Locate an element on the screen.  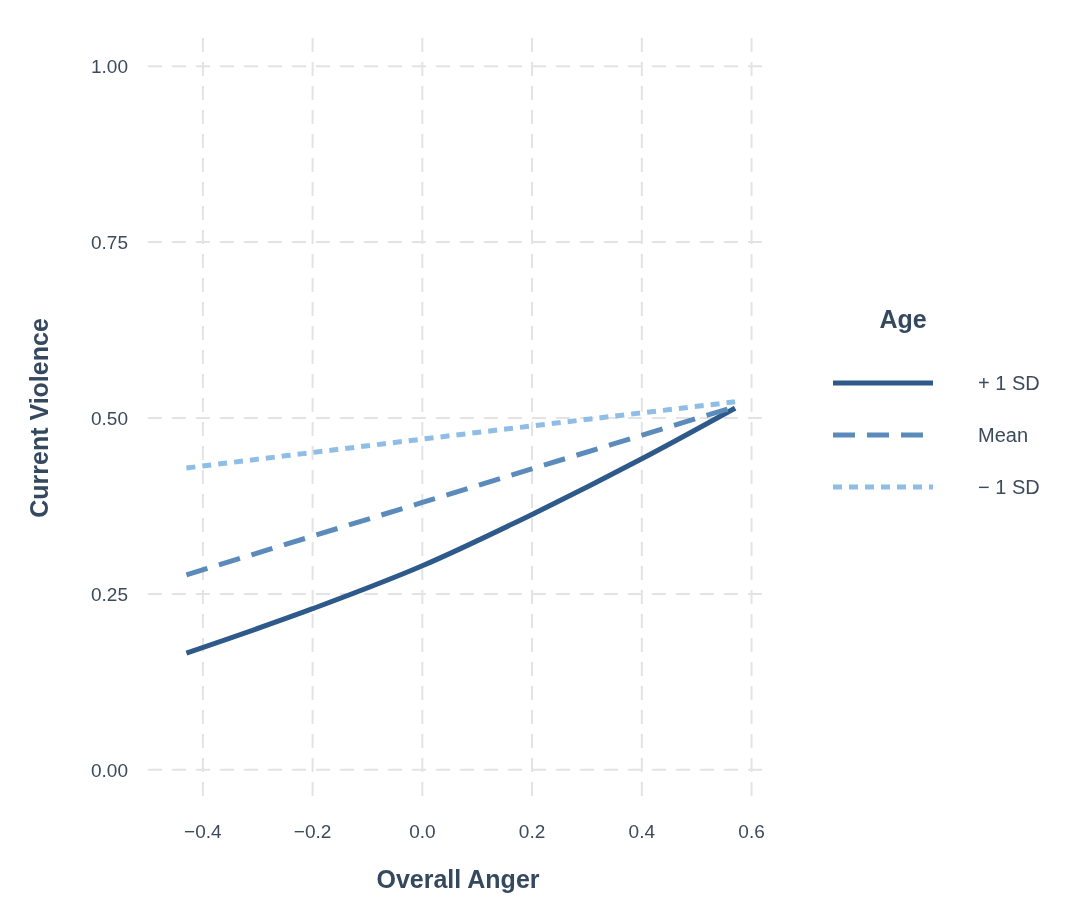
legend-label: − 1 SD is located at coordinates (1009, 487).